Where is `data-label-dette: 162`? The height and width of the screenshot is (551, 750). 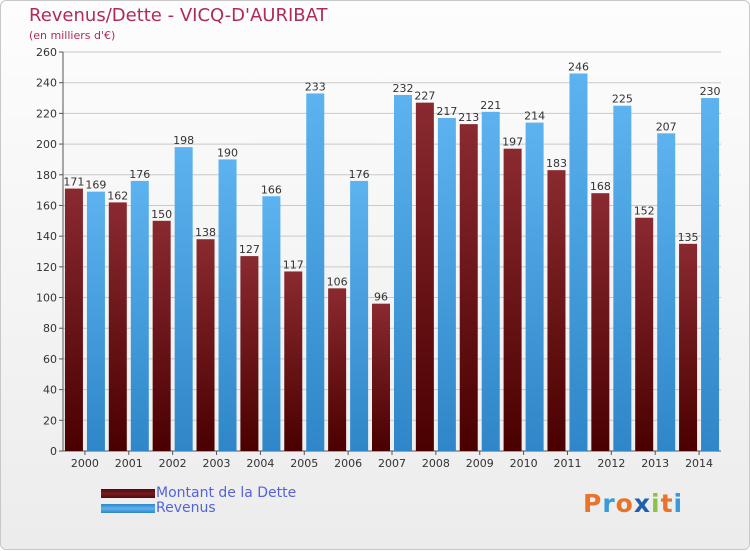
data-label-dette: 162 is located at coordinates (117, 195).